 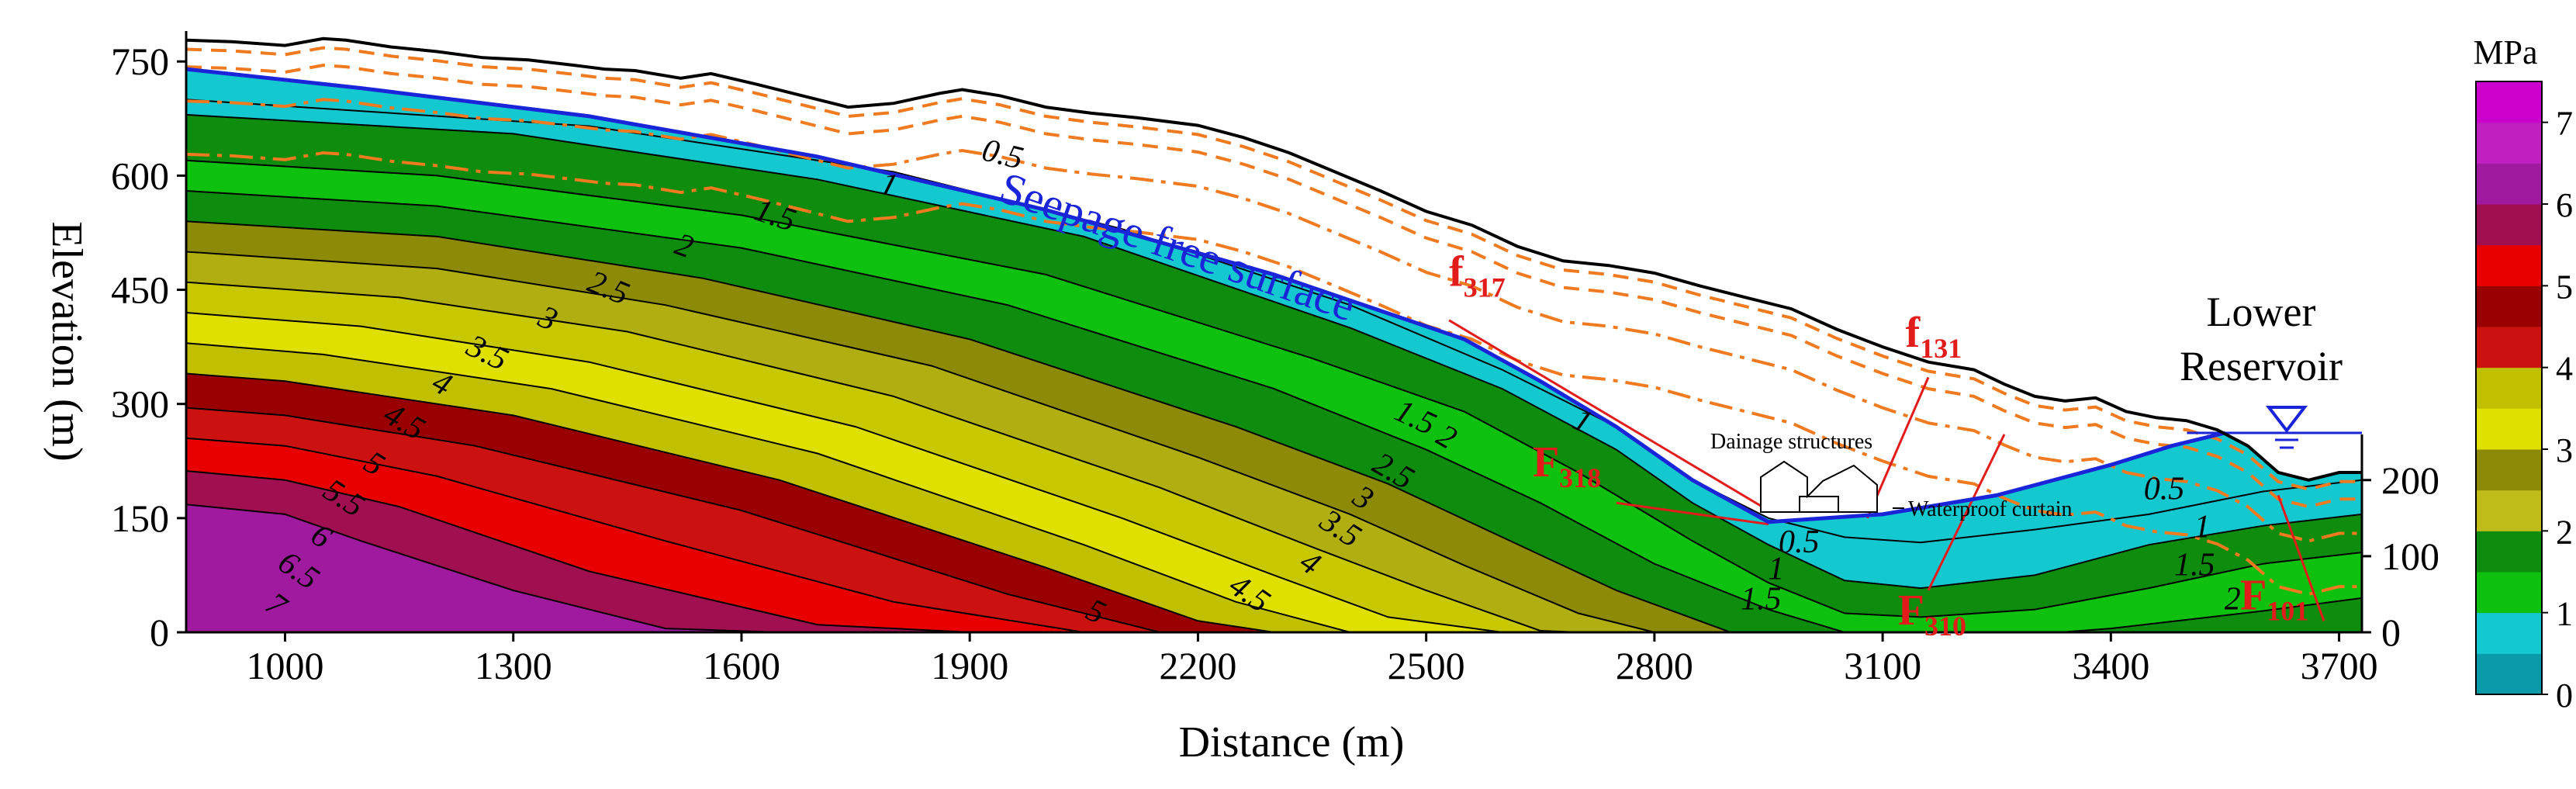 What do you see at coordinates (1791, 442) in the screenshot?
I see `drainage-label: Dainage structures` at bounding box center [1791, 442].